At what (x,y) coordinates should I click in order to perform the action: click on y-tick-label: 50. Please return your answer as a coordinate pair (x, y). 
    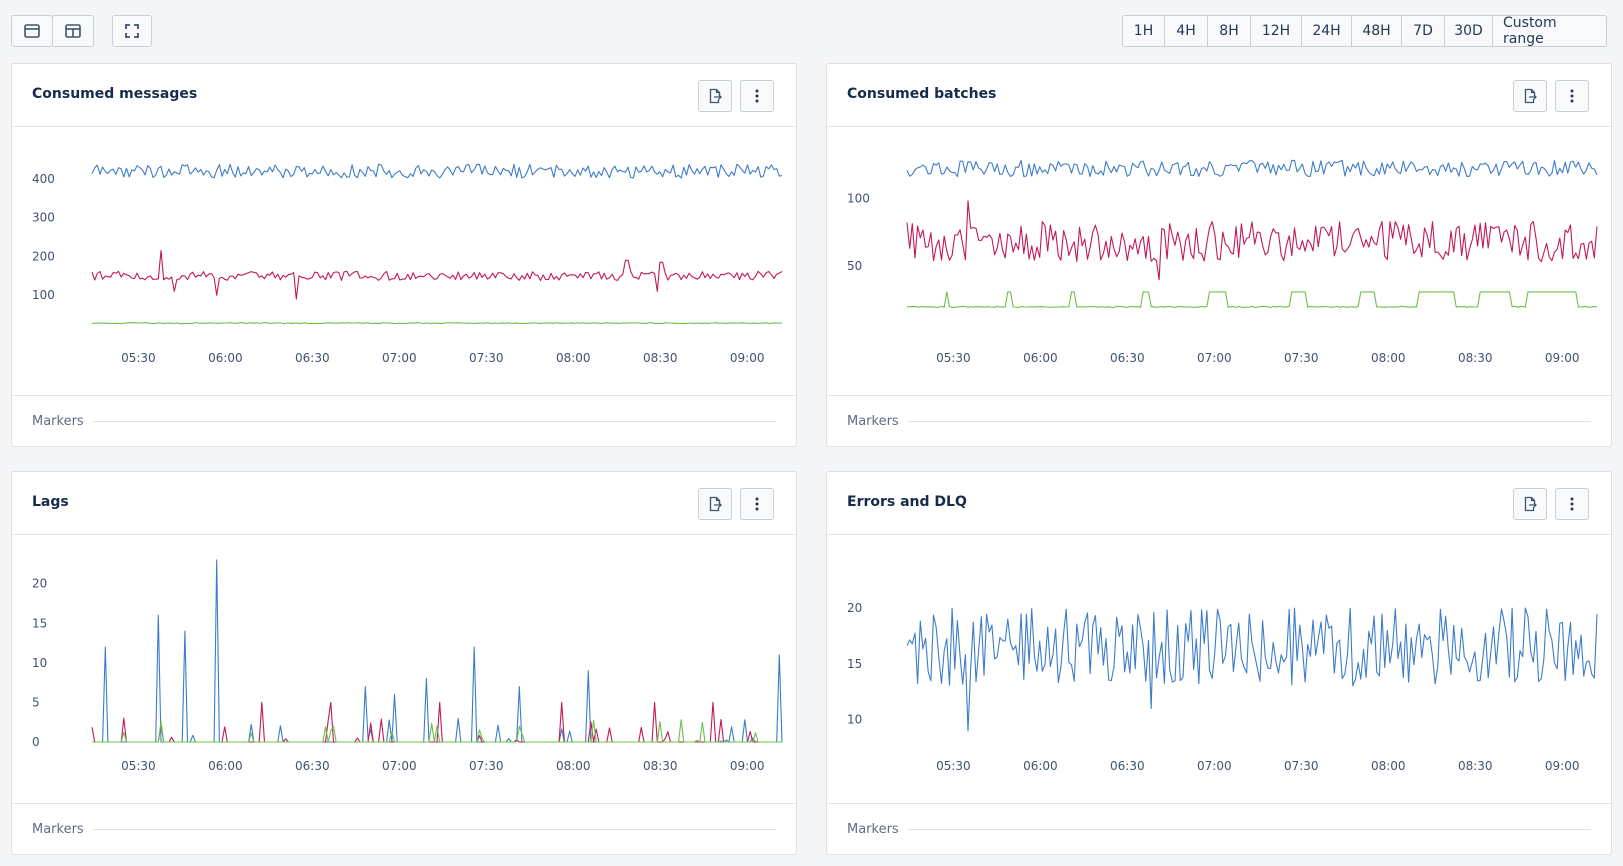
    Looking at the image, I should click on (854, 266).